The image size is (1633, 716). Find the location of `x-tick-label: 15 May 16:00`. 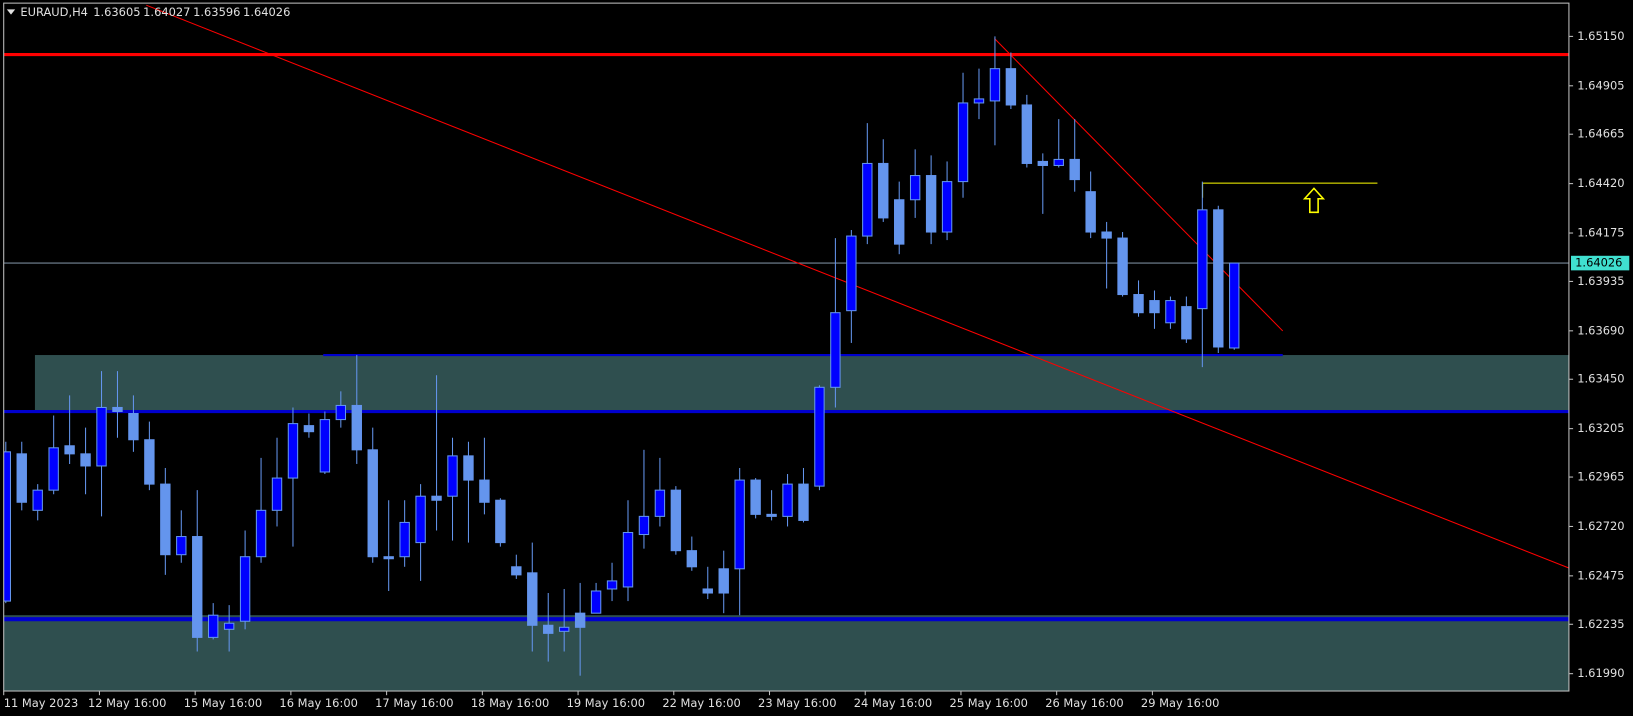

x-tick-label: 15 May 16:00 is located at coordinates (223, 703).